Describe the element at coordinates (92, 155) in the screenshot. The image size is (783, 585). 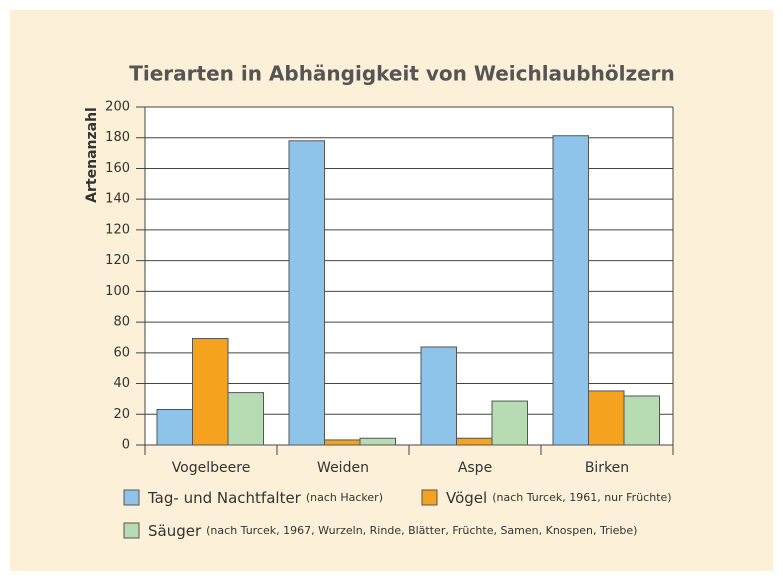
I see `y-axis-label: Artenanzahl` at that location.